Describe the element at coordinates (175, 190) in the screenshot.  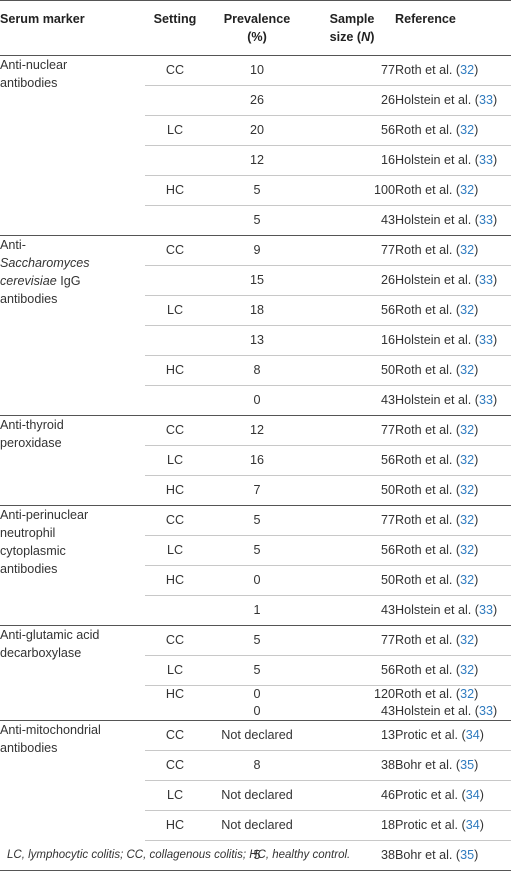
I see `setting-cell: HC` at that location.